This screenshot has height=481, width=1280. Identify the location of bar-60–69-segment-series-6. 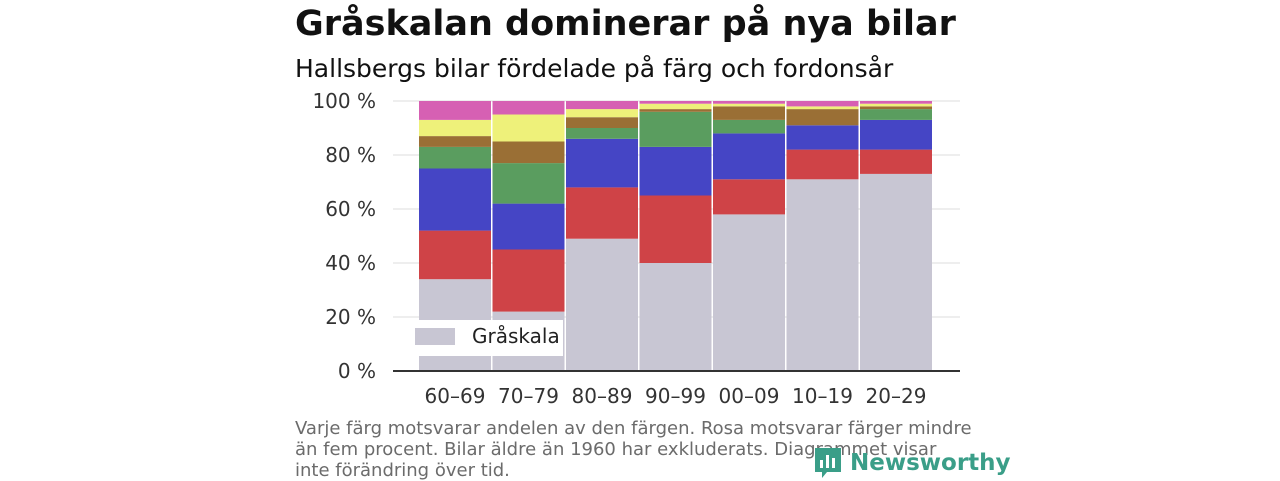
(455, 128).